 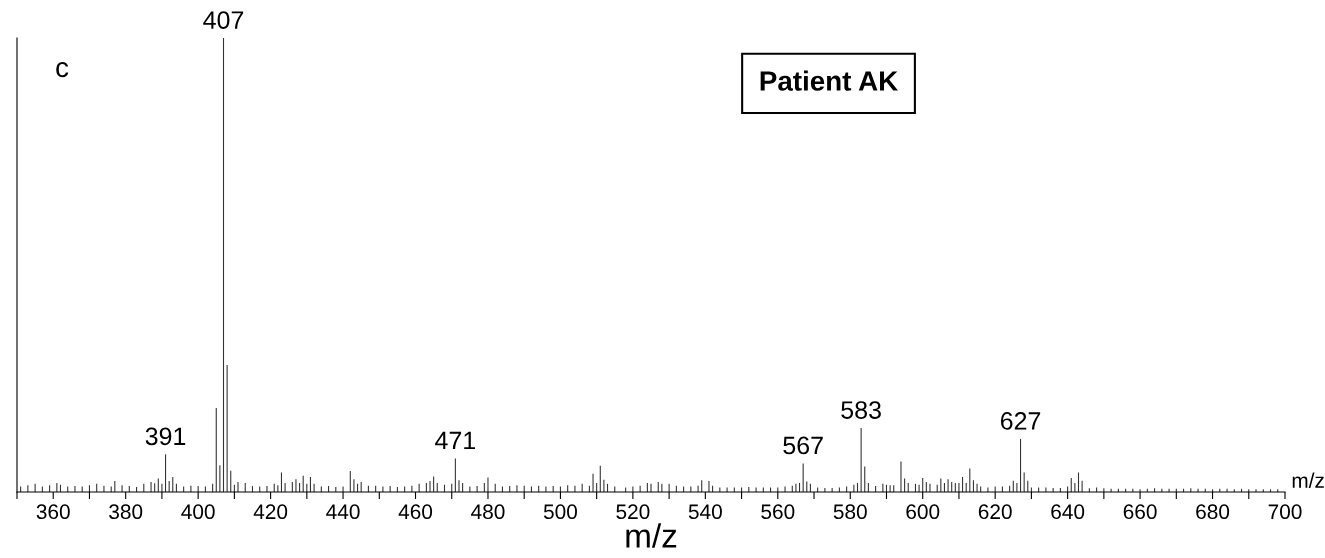 What do you see at coordinates (633, 512) in the screenshot?
I see `x-tick-label: 520` at bounding box center [633, 512].